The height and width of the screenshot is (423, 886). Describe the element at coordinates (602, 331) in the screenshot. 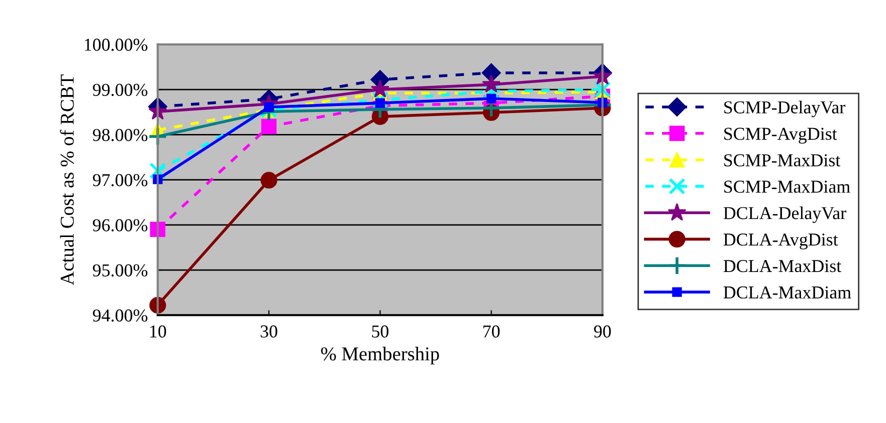

I see `x-tick-label: 90` at that location.